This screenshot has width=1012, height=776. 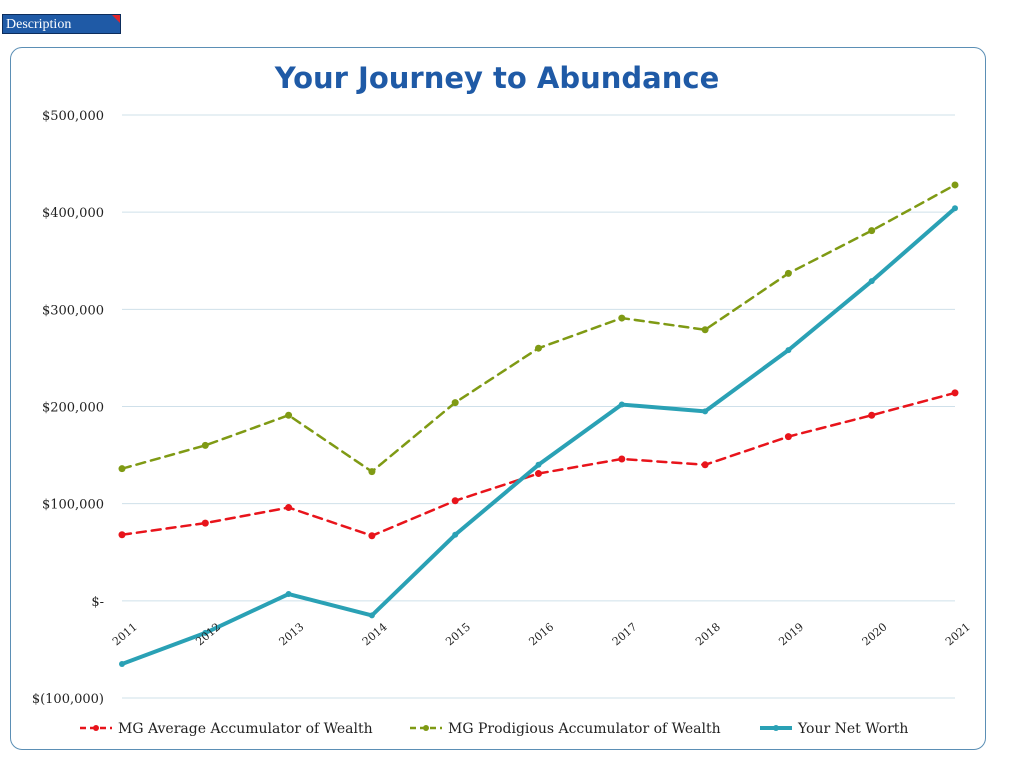 I want to click on description-tab-label: Description, so click(x=39, y=24).